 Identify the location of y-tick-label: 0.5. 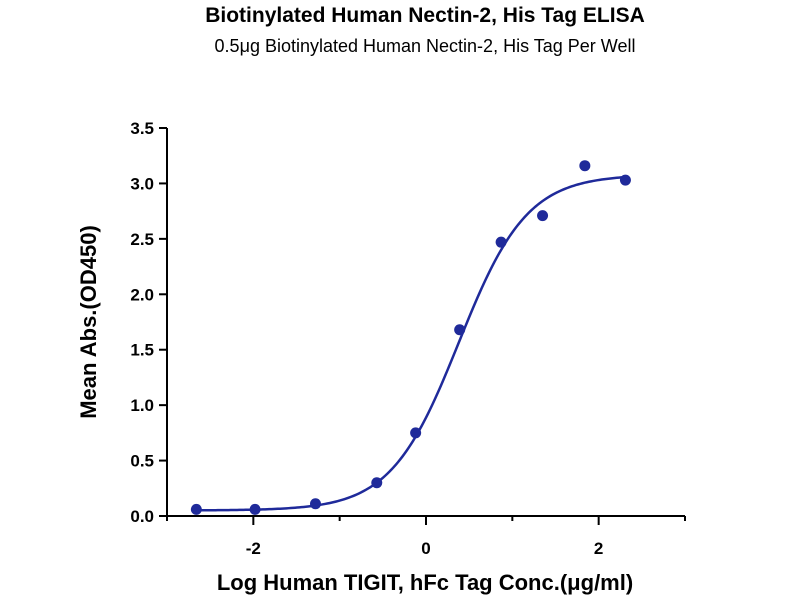
(142, 461).